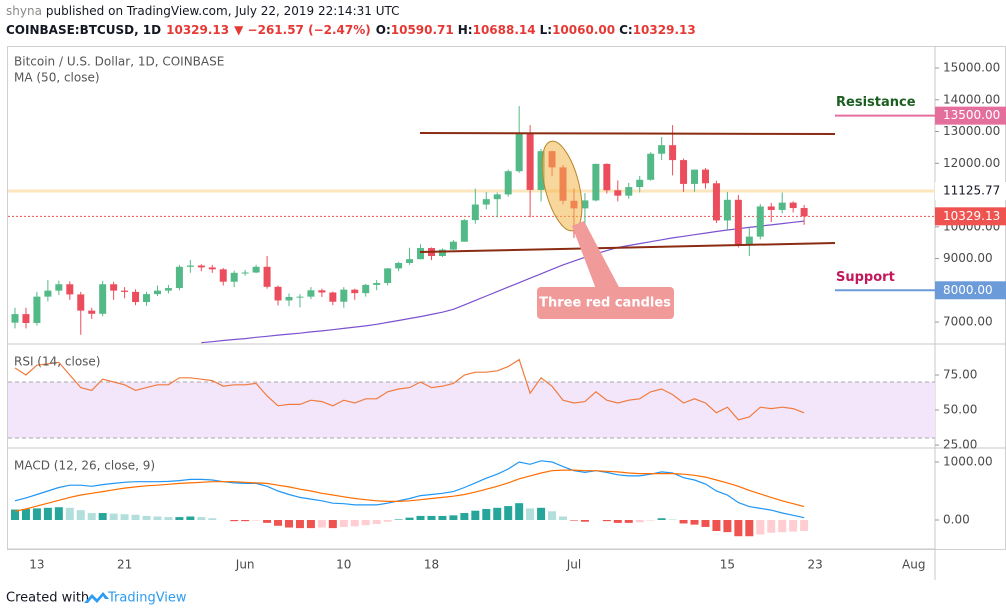 The image size is (1006, 615). What do you see at coordinates (913, 565) in the screenshot?
I see `x-tick-label: Aug` at bounding box center [913, 565].